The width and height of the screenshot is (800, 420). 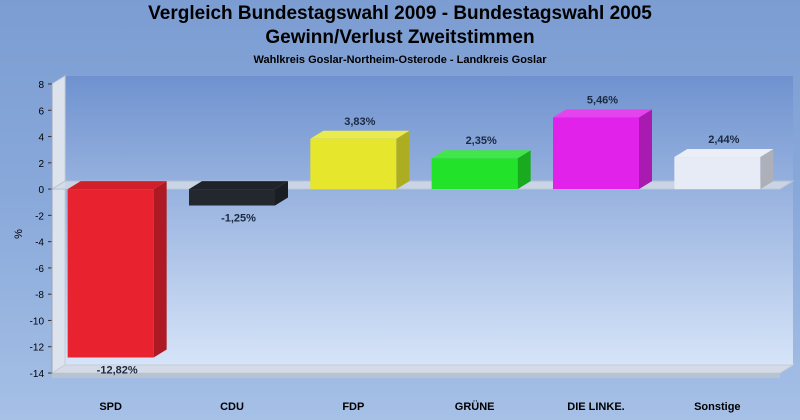 I want to click on data-label: -12,82%, so click(x=117, y=370).